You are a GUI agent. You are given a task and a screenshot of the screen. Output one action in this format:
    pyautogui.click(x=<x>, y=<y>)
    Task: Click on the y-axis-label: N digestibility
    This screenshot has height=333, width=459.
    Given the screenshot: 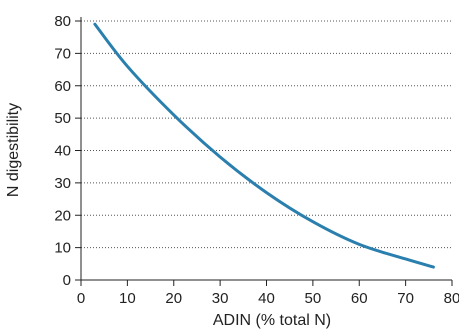 What is the action you would take?
    pyautogui.click(x=13, y=150)
    